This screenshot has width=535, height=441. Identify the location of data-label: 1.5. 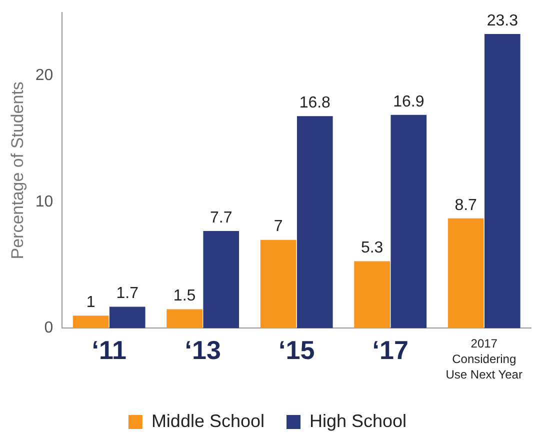
(184, 296).